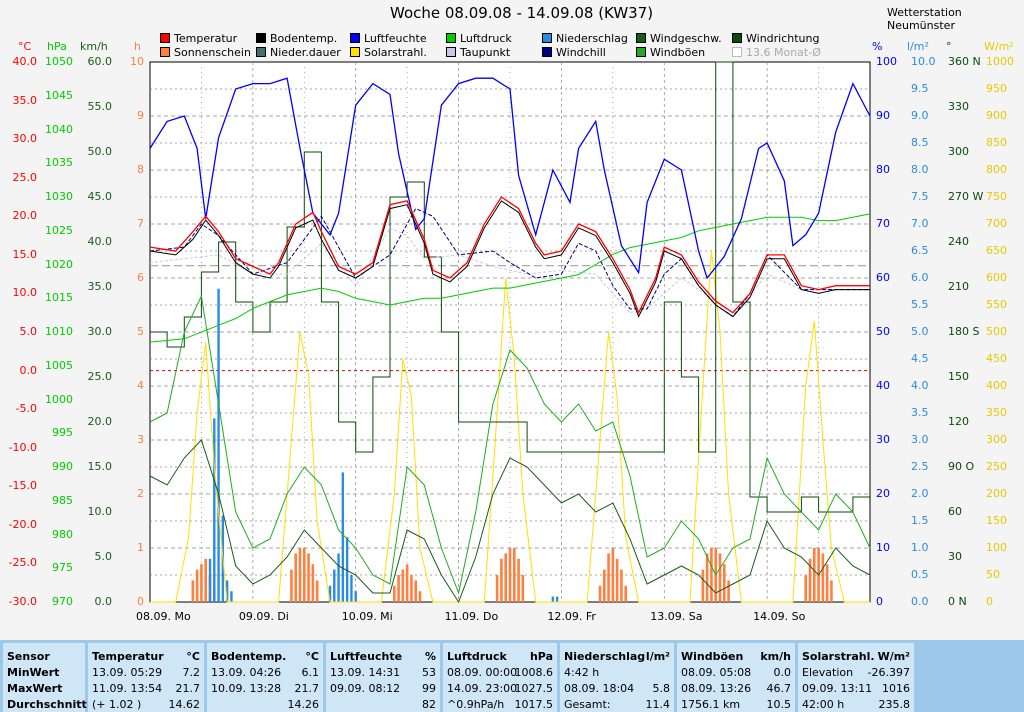 Image resolution: width=1024 pixels, height=712 pixels. What do you see at coordinates (100, 196) in the screenshot?
I see `kmh-tick: 45.0` at bounding box center [100, 196].